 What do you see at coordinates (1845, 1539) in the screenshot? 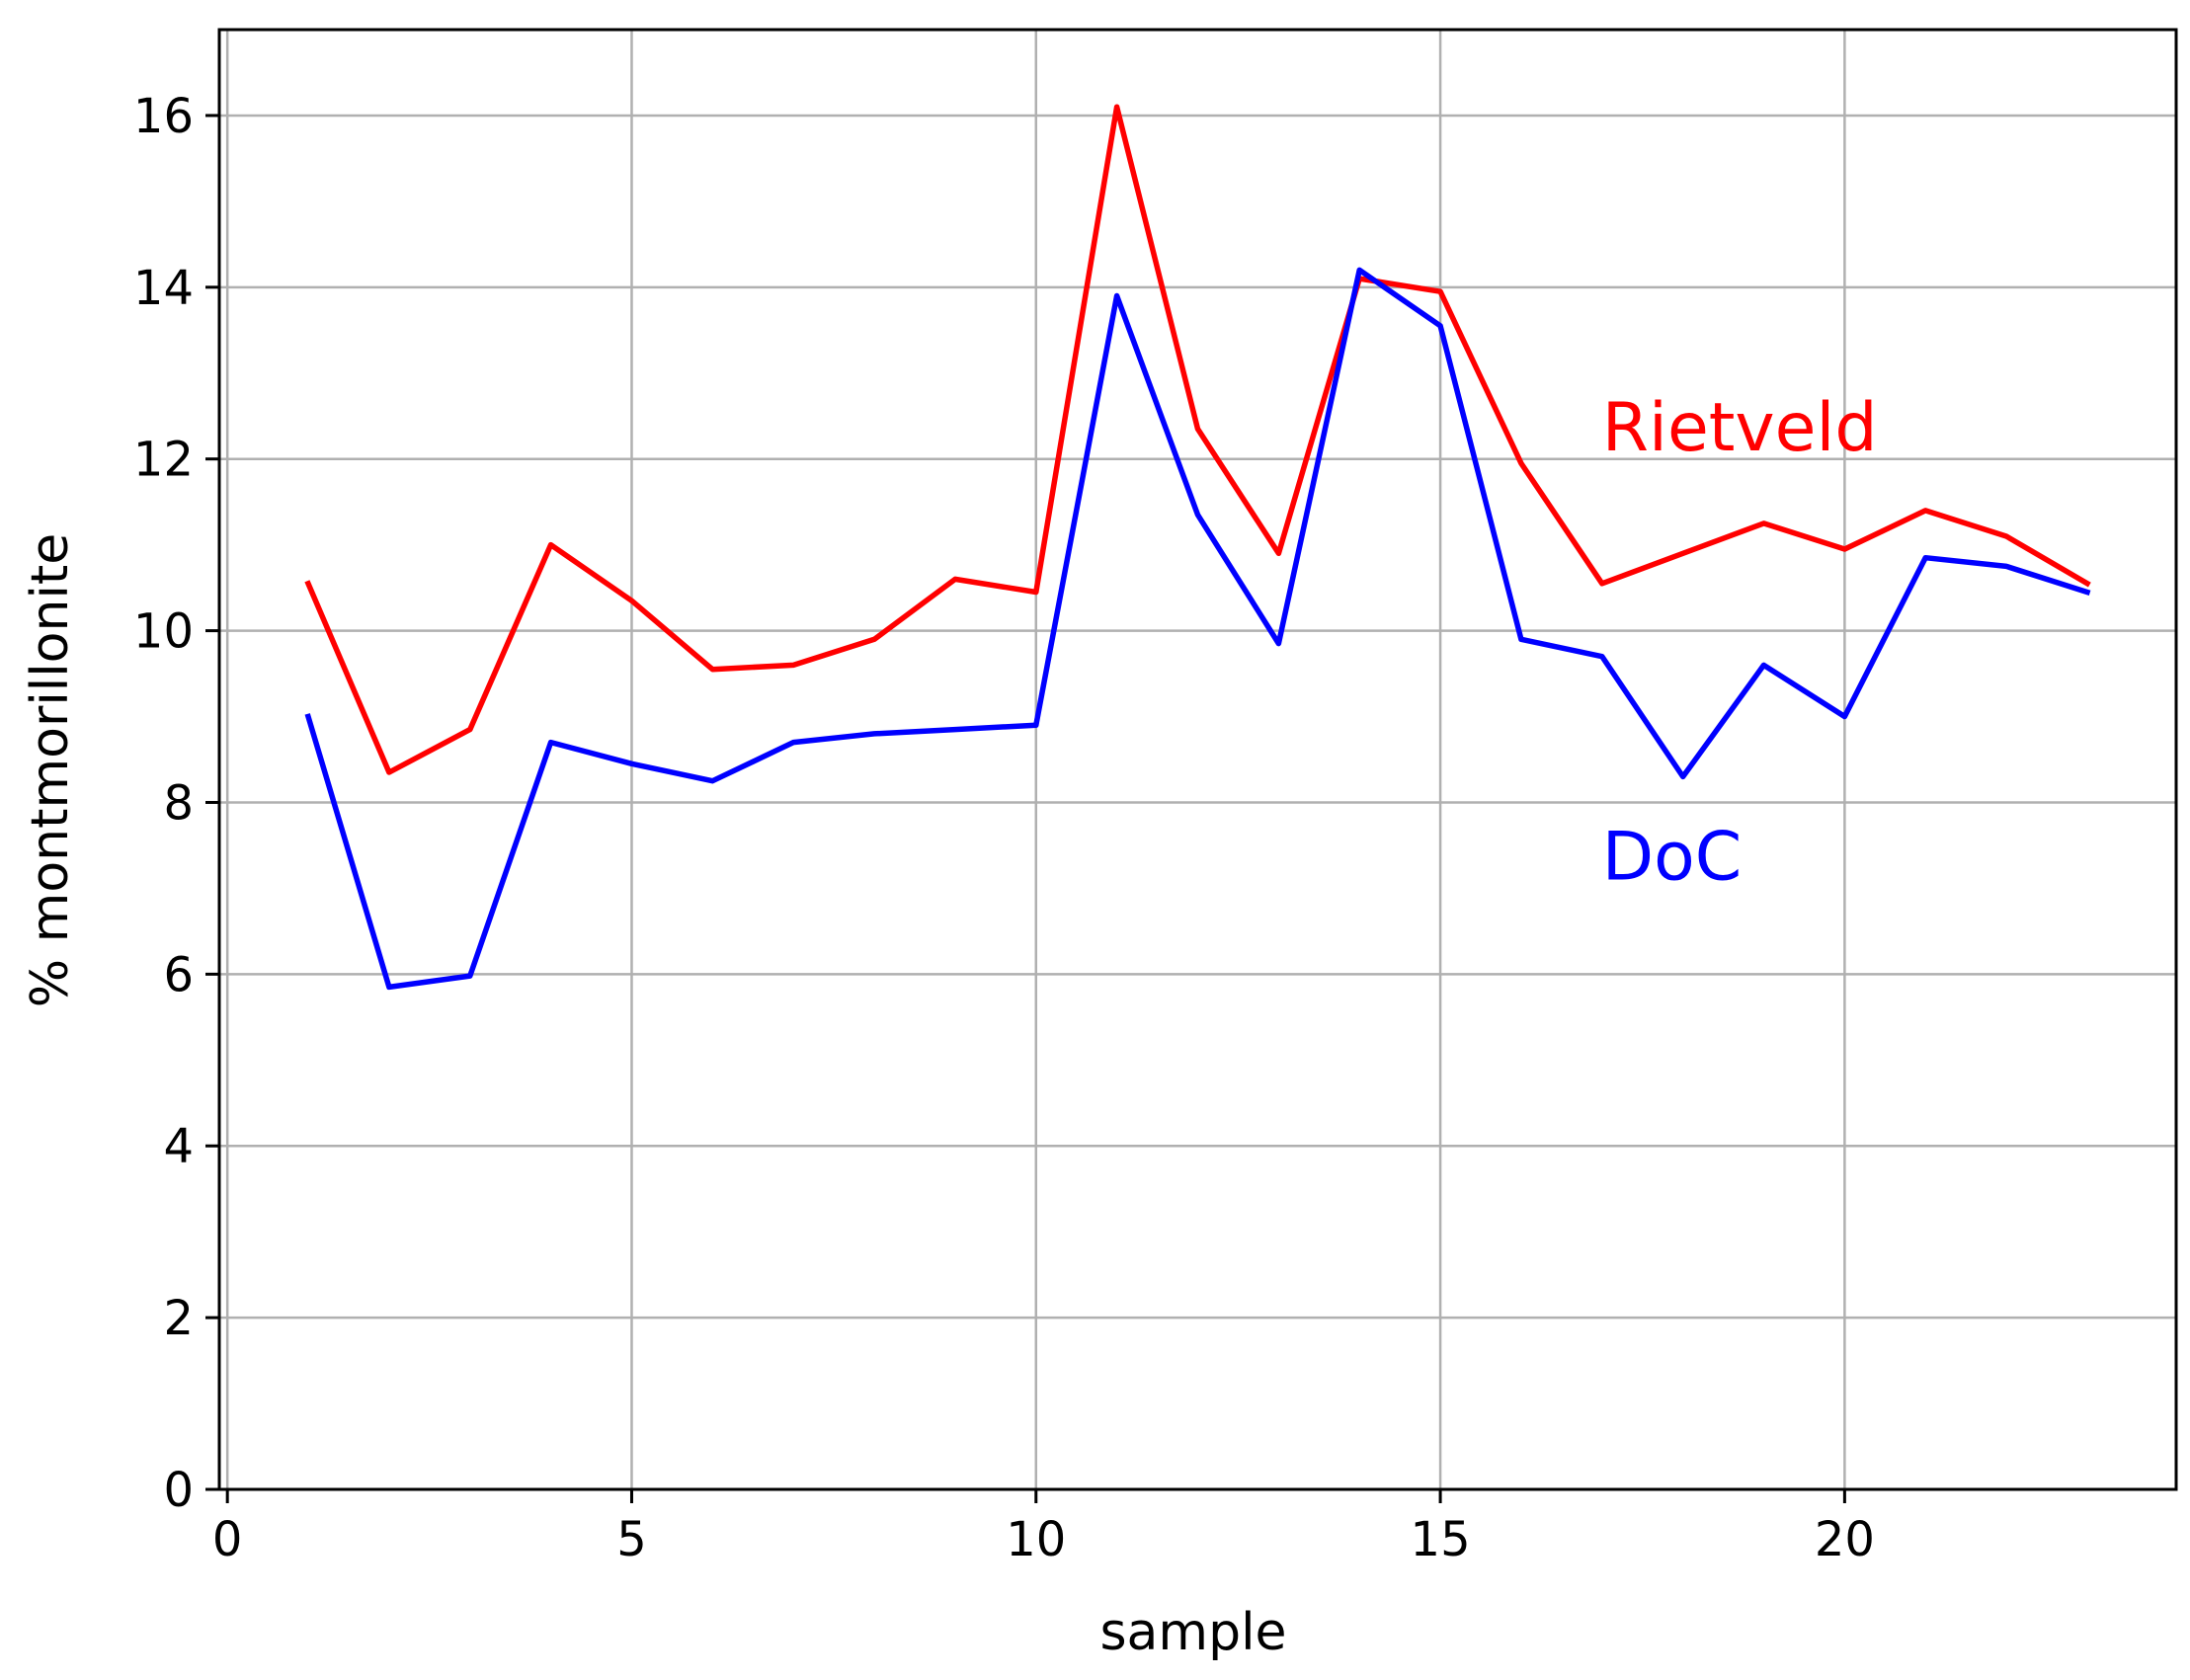
I see `x-tick-label: 20` at bounding box center [1845, 1539].